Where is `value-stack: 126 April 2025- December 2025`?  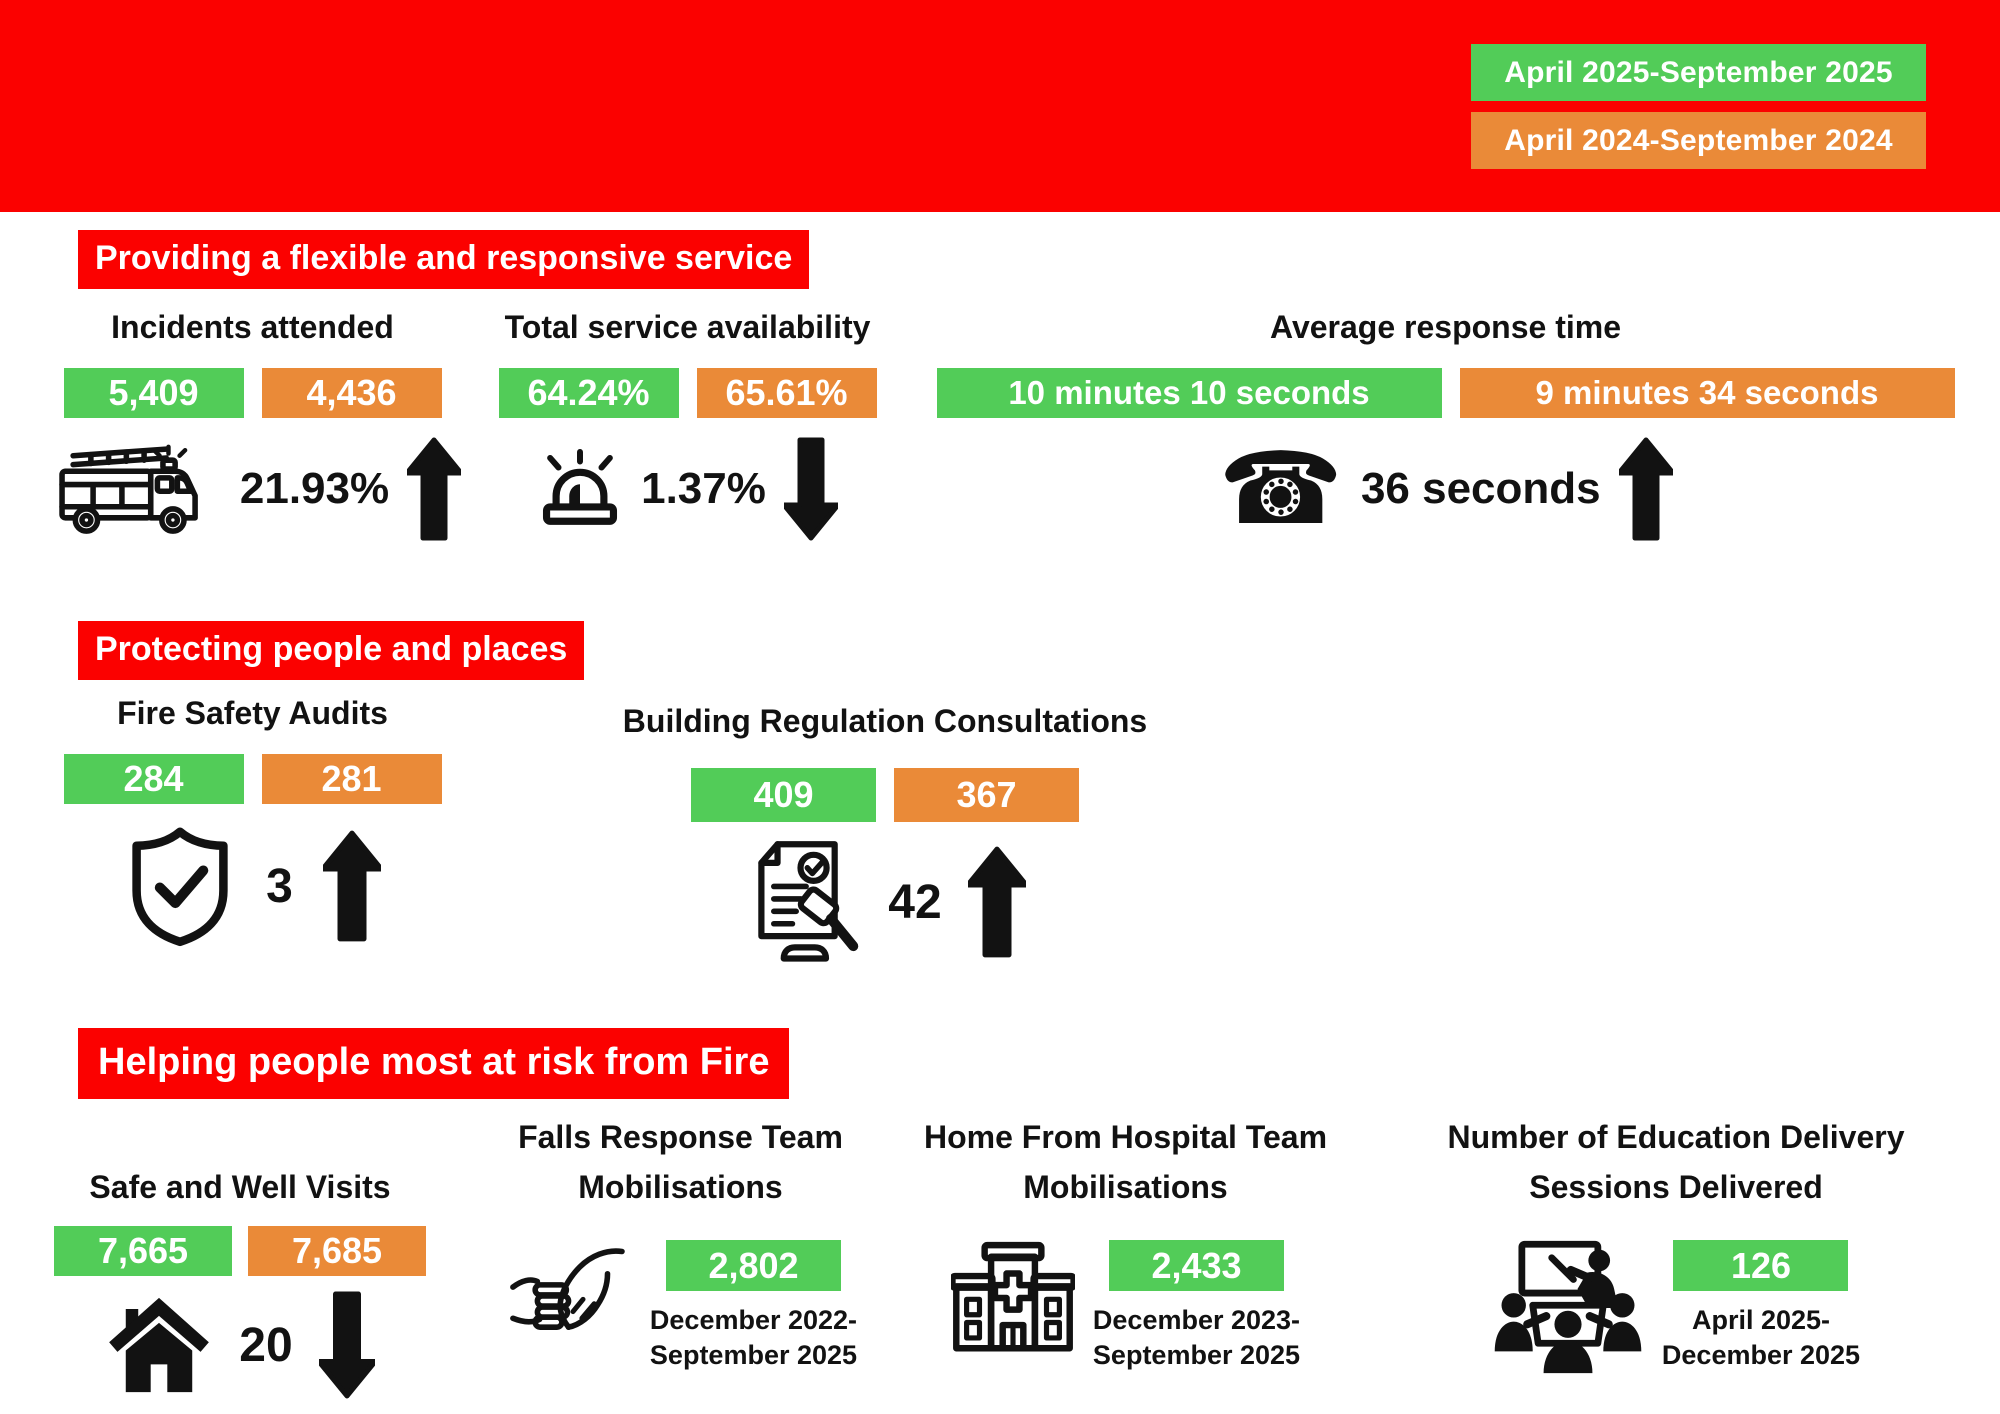 value-stack: 126 April 2025- December 2025 is located at coordinates (1761, 1306).